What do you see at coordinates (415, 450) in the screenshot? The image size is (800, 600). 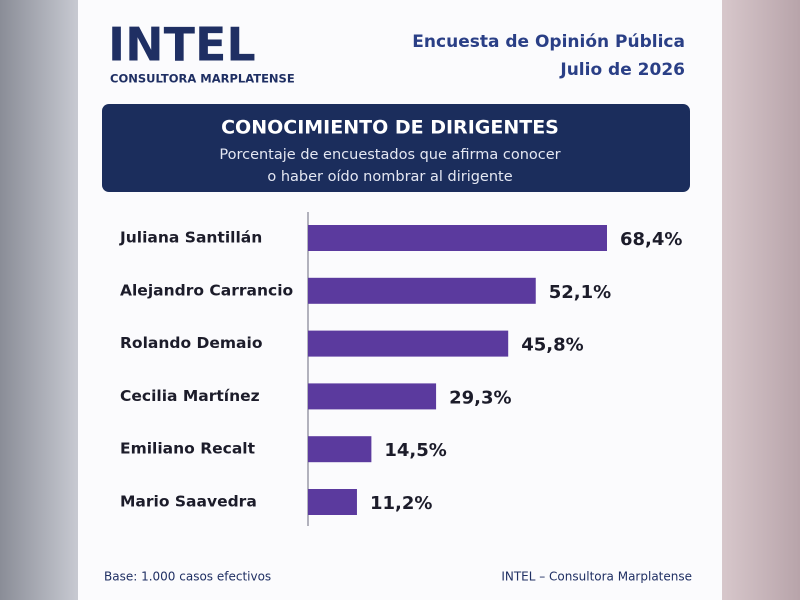 I see `value-label: 14,5%` at bounding box center [415, 450].